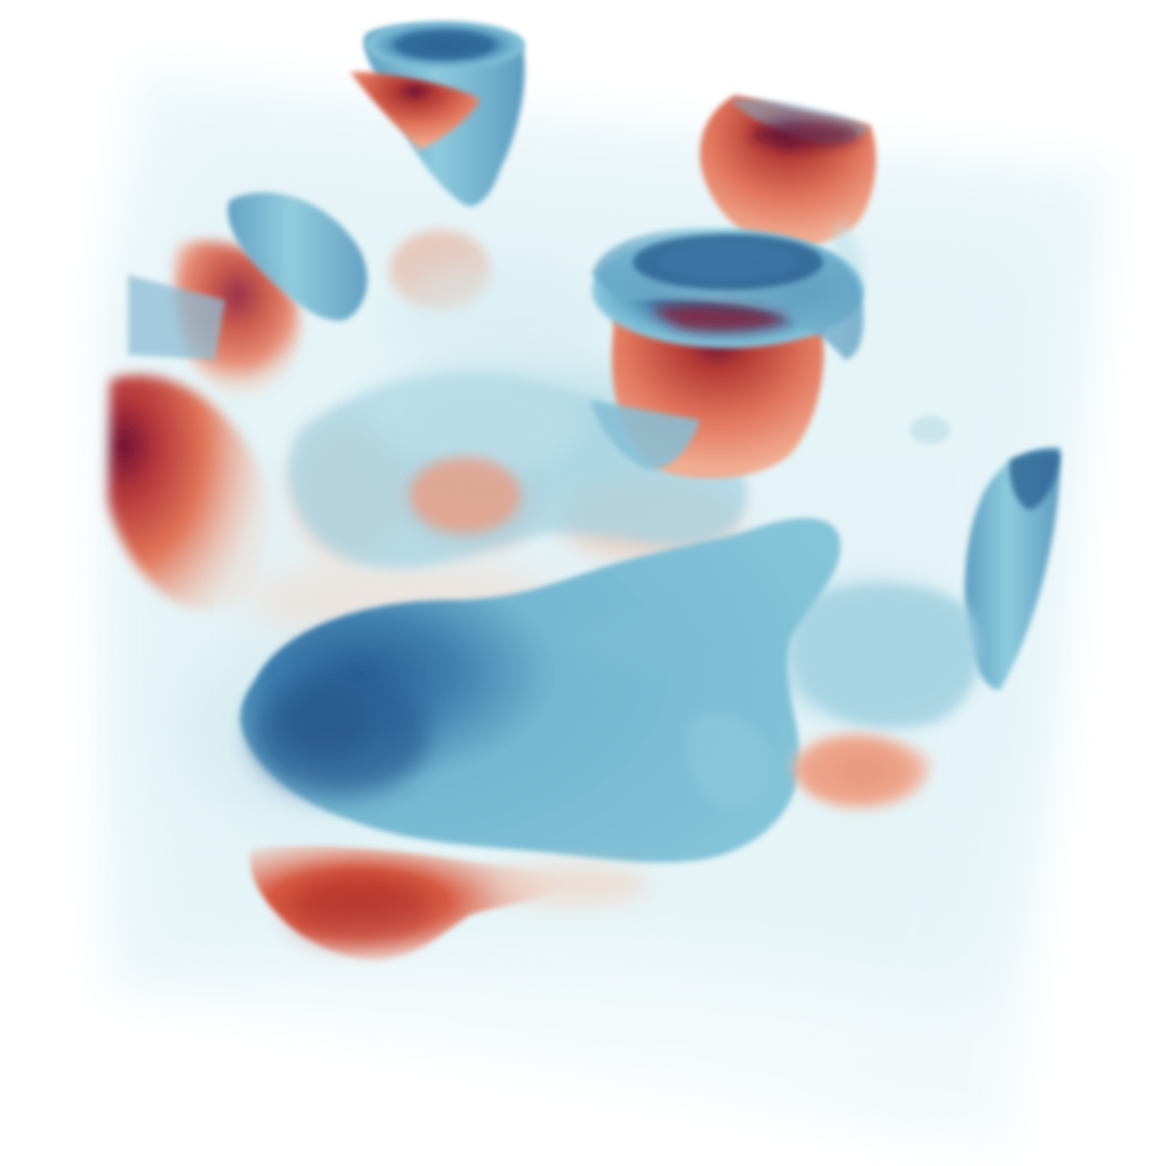 The height and width of the screenshot is (1166, 1166). I want to click on upper-left-blue-cylinder, so click(297, 256).